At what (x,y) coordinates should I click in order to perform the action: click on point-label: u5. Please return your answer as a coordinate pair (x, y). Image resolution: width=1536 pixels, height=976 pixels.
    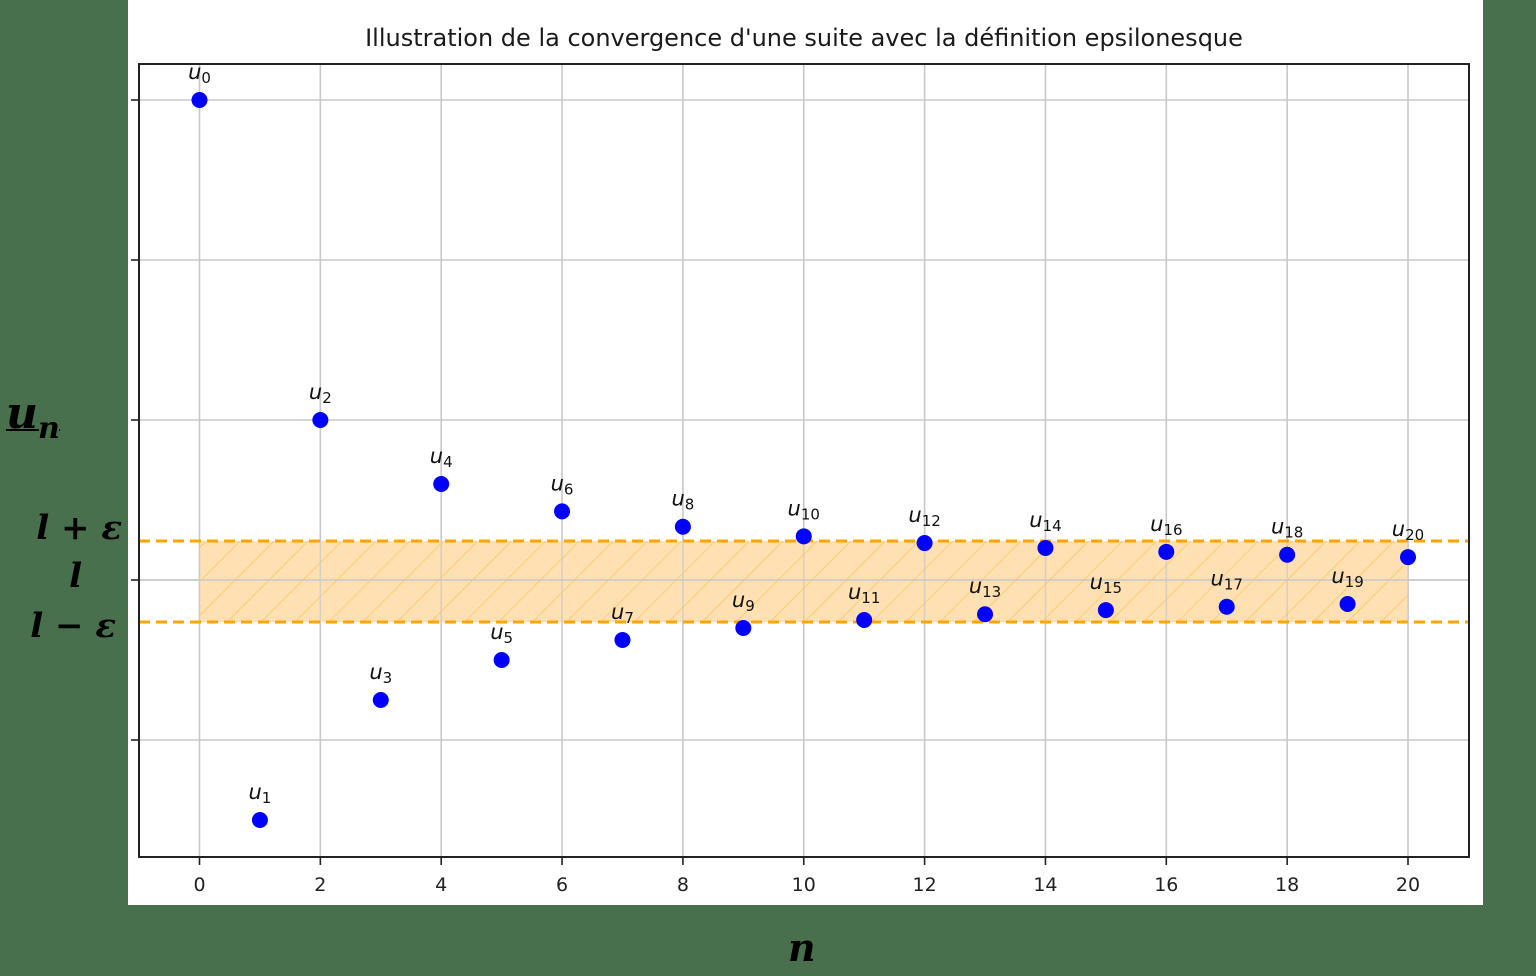
    Looking at the image, I should click on (501, 633).